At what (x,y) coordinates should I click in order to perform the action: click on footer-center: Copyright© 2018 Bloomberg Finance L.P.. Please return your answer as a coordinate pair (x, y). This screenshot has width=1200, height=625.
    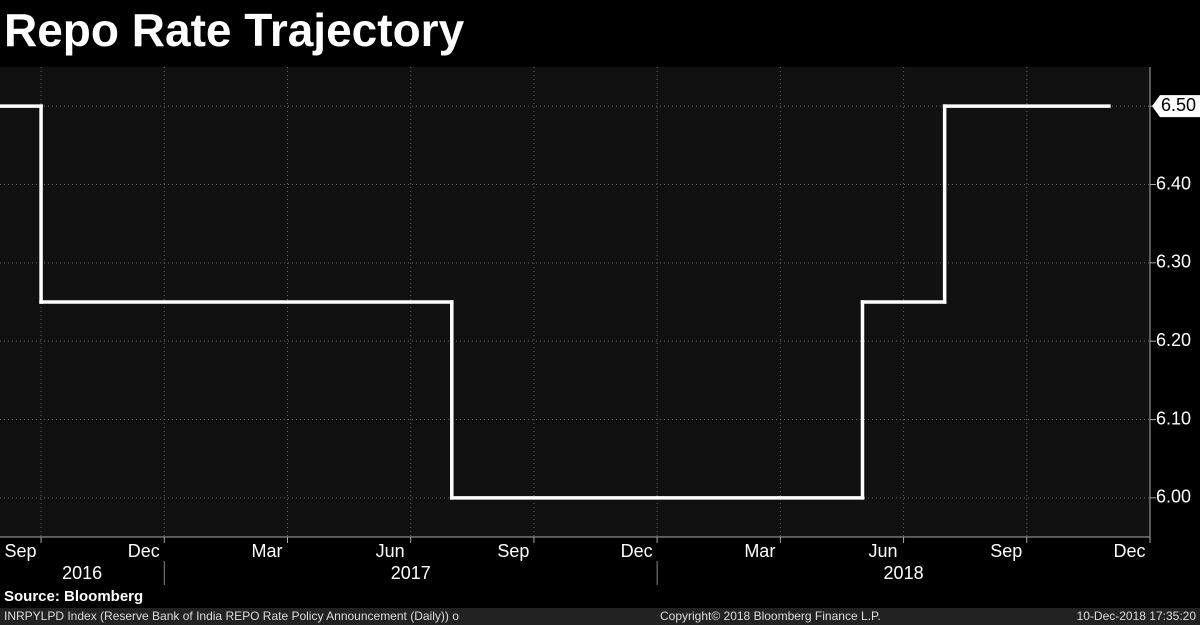
    Looking at the image, I should click on (770, 616).